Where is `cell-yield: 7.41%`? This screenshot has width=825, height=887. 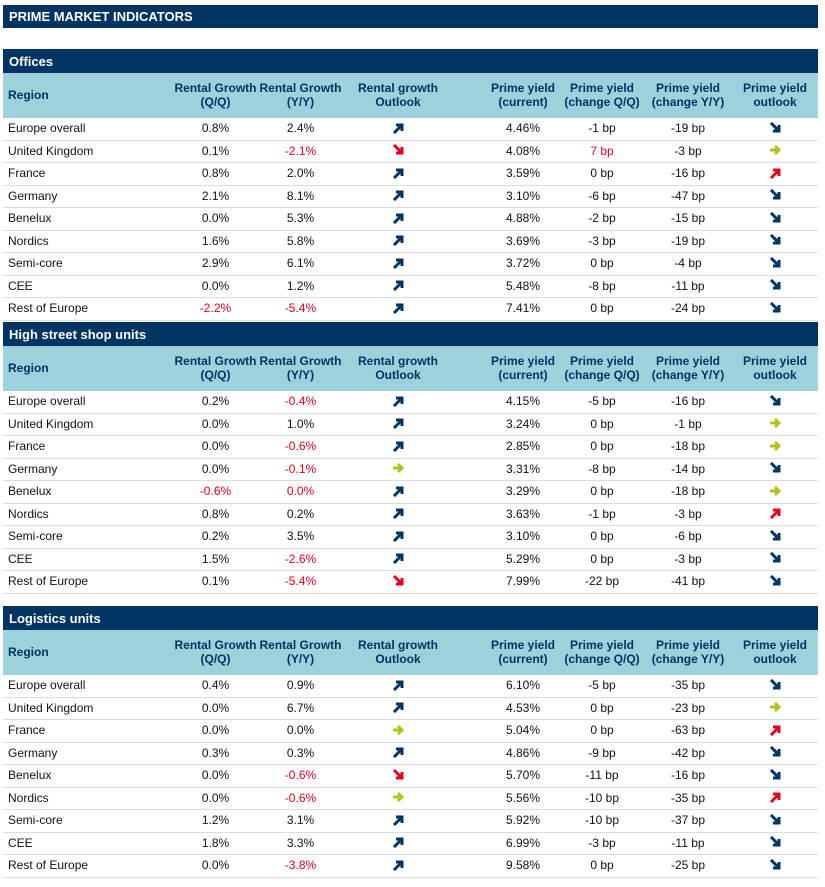
cell-yield: 7.41% is located at coordinates (523, 308).